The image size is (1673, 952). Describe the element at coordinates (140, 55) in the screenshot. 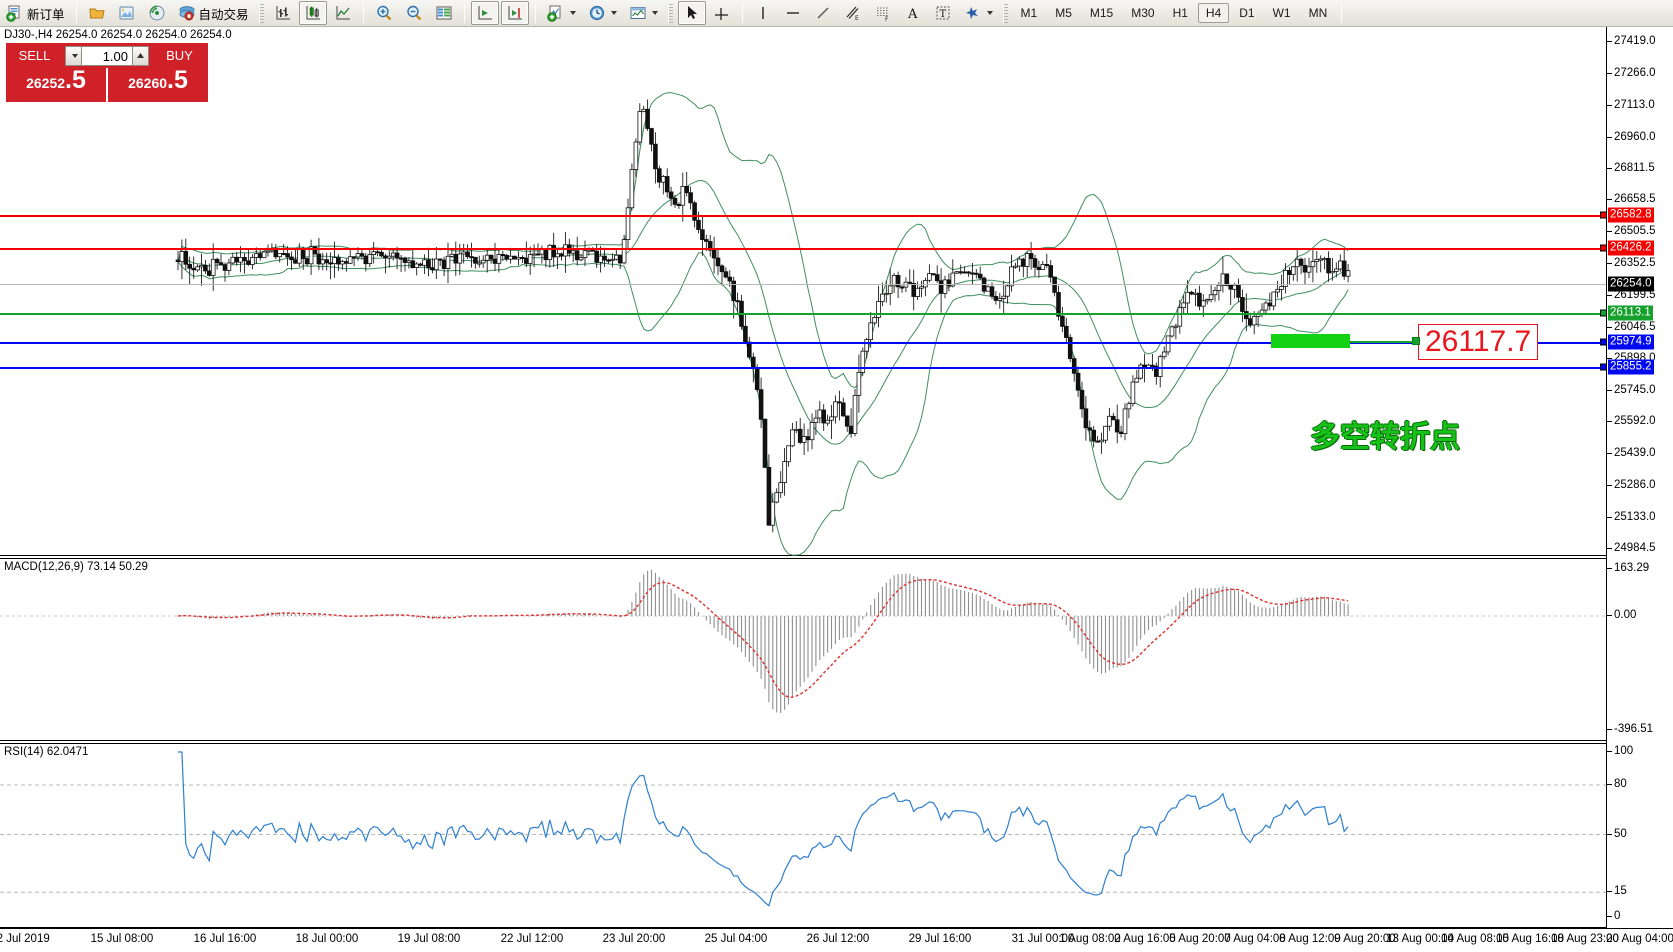

I see `volume-up-button` at that location.